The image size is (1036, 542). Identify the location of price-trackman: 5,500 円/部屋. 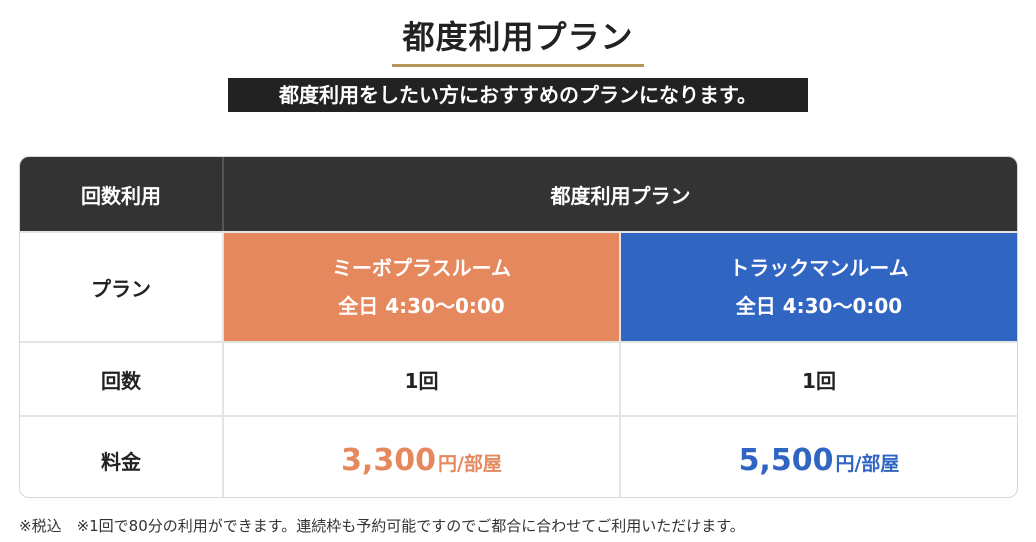
(819, 457).